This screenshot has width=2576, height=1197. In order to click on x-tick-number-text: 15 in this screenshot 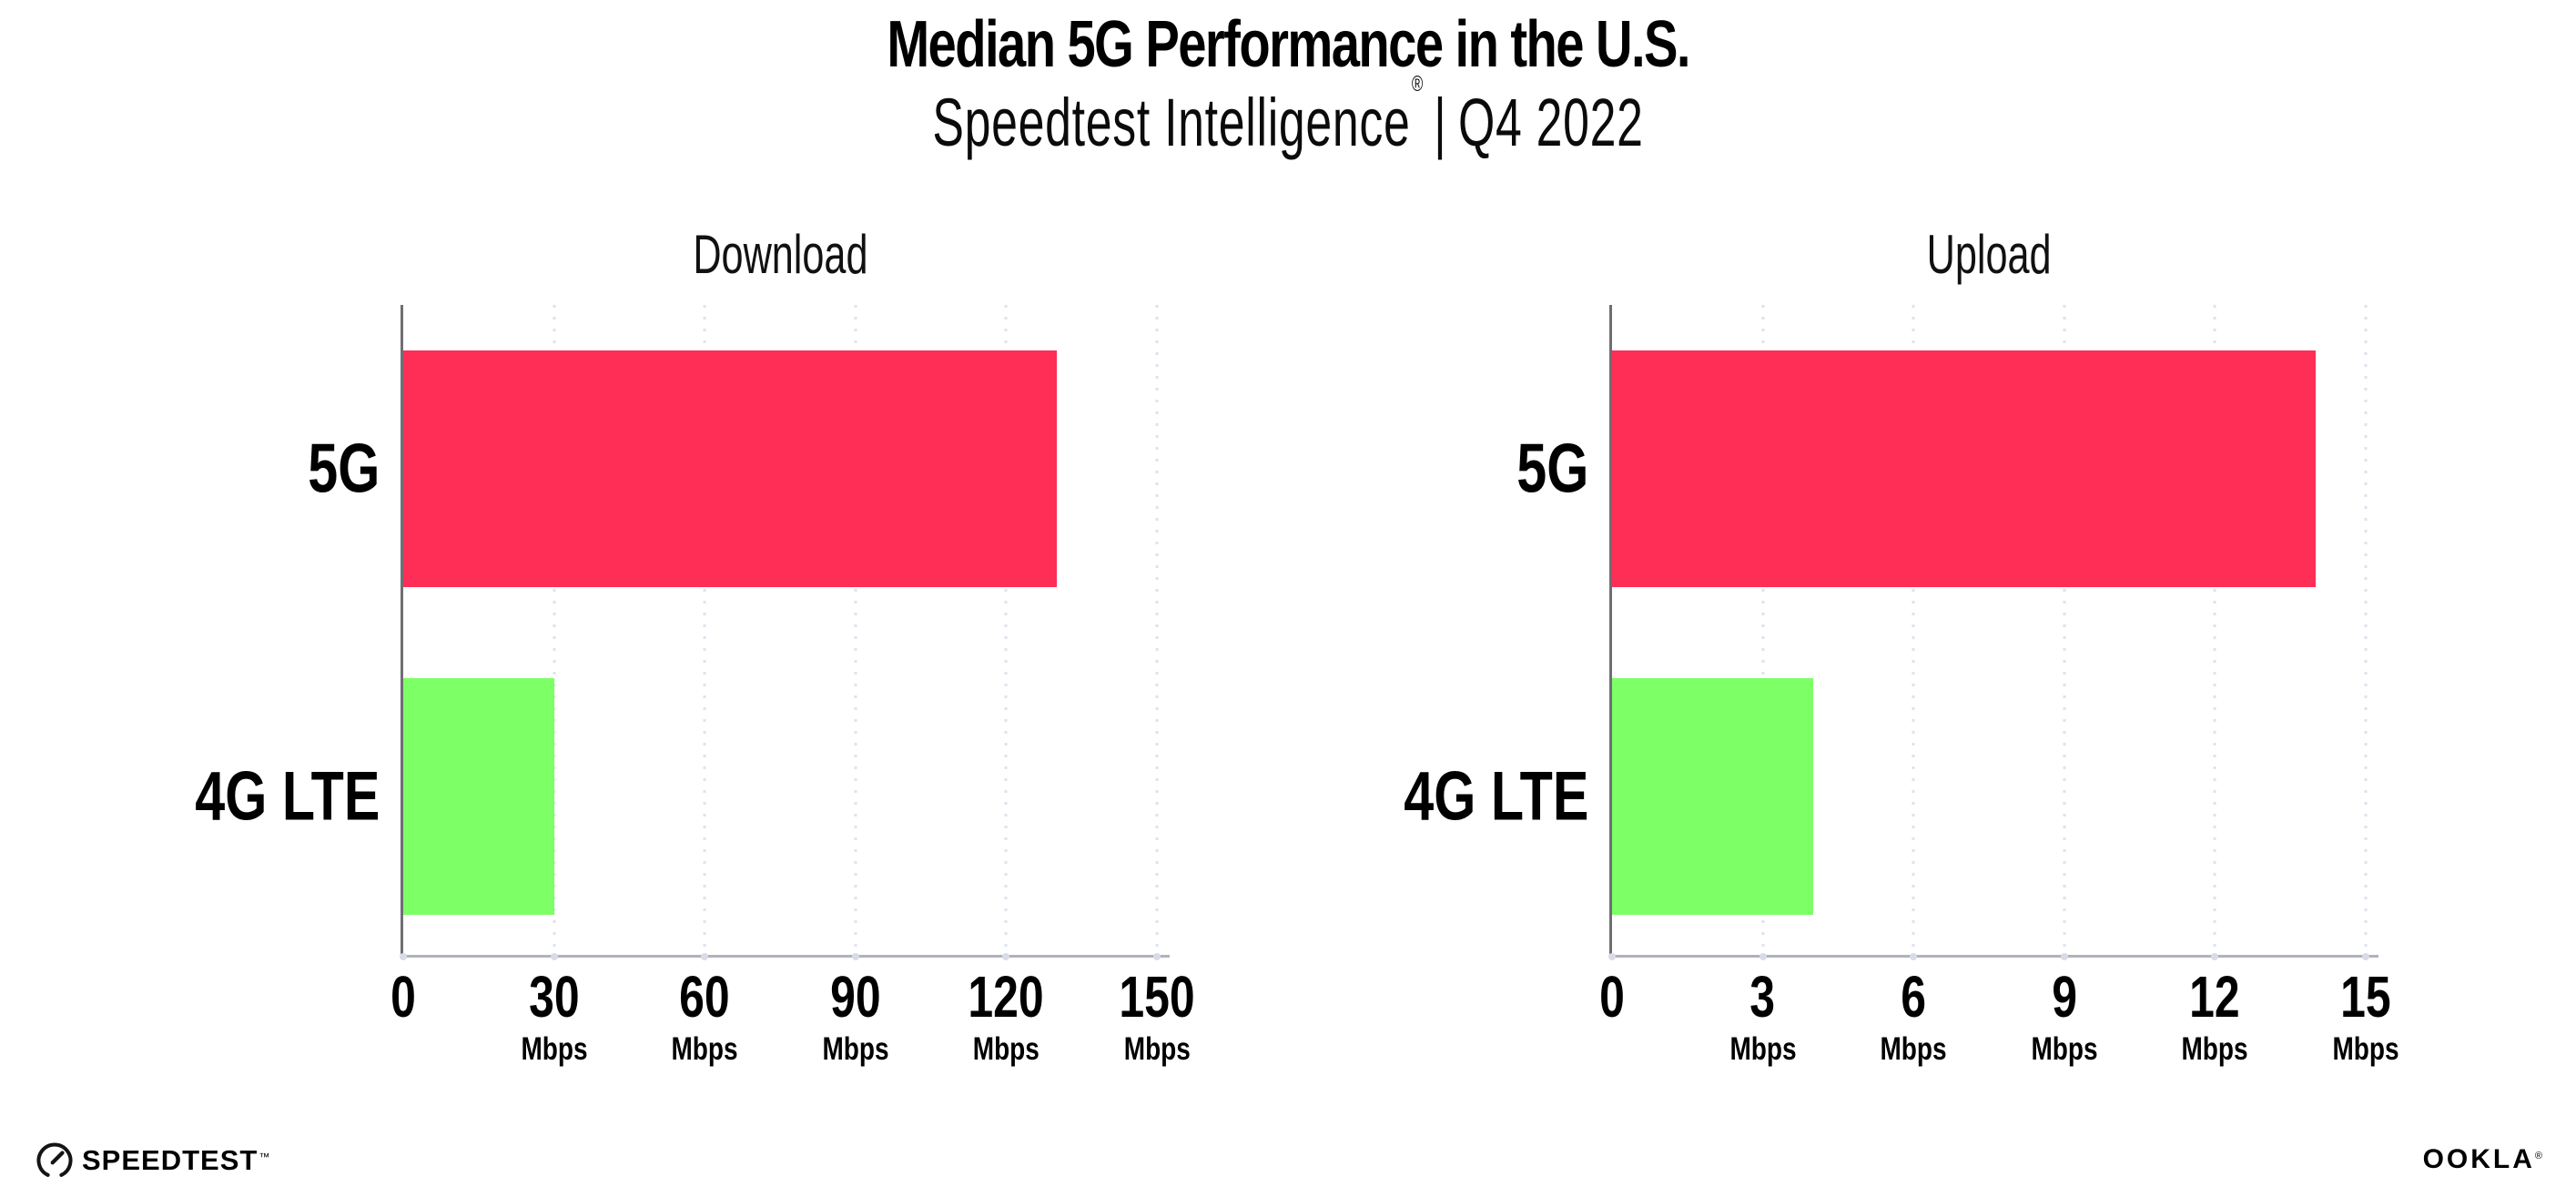, I will do `click(2365, 997)`.